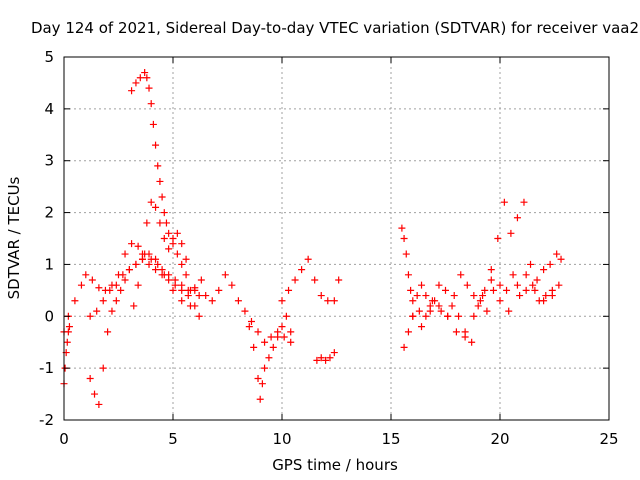  Describe the element at coordinates (482, 306) in the screenshot. I see `series-m` at that location.